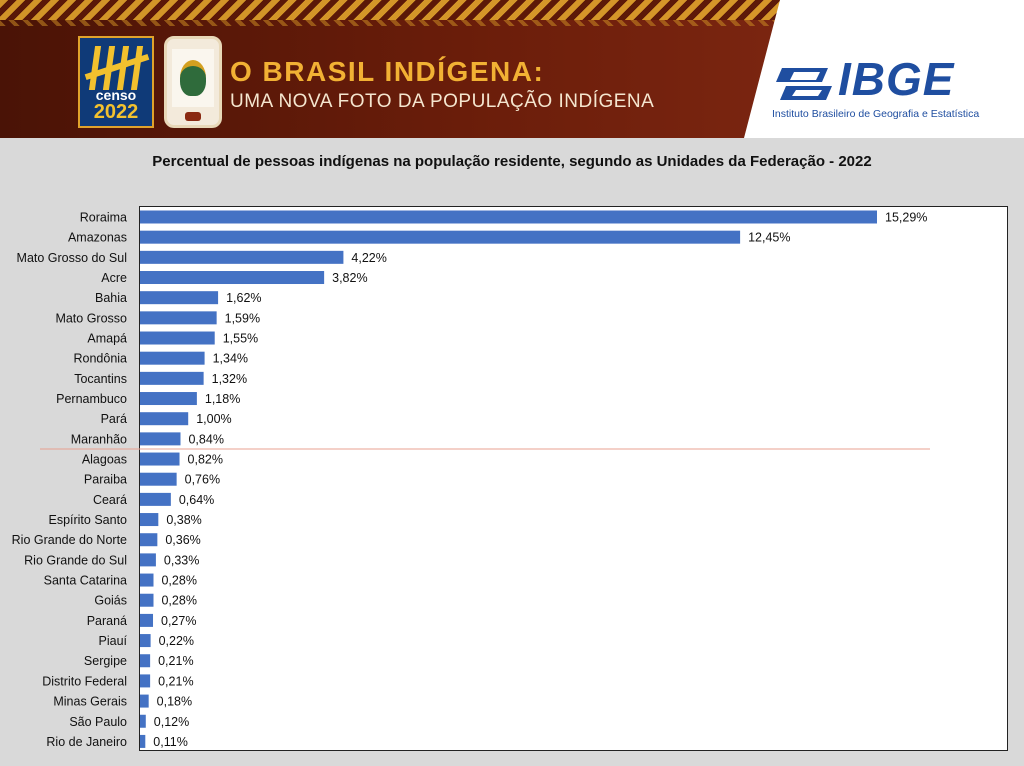  Describe the element at coordinates (91, 399) in the screenshot. I see `category-label: Pernambuco` at that location.